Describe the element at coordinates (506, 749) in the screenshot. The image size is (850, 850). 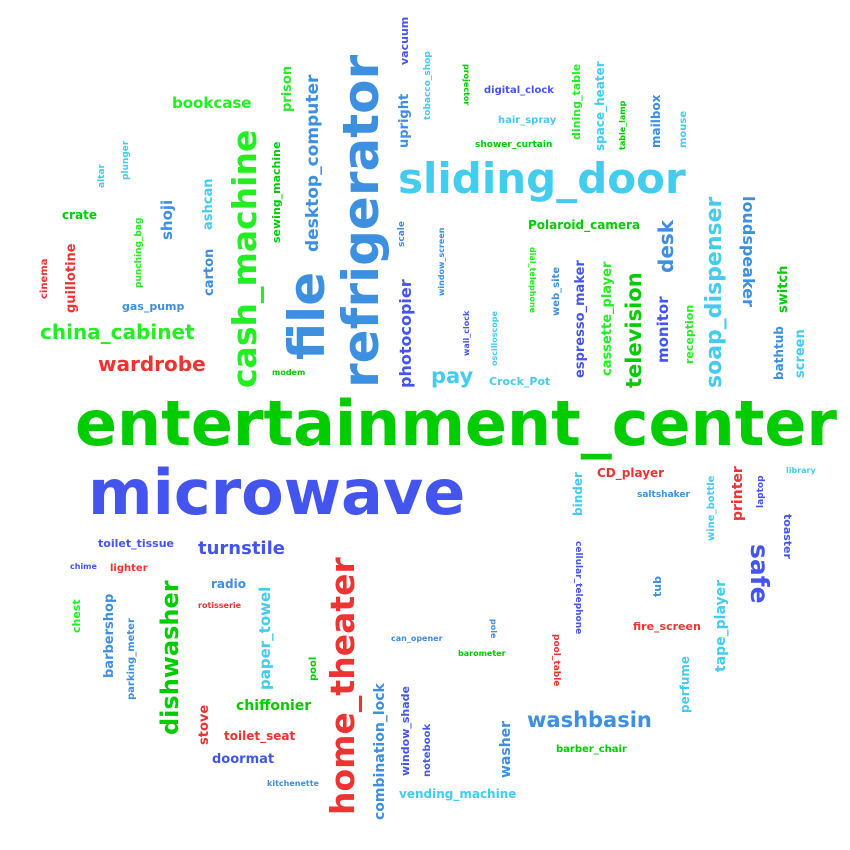
I see `word-washer: washer` at that location.